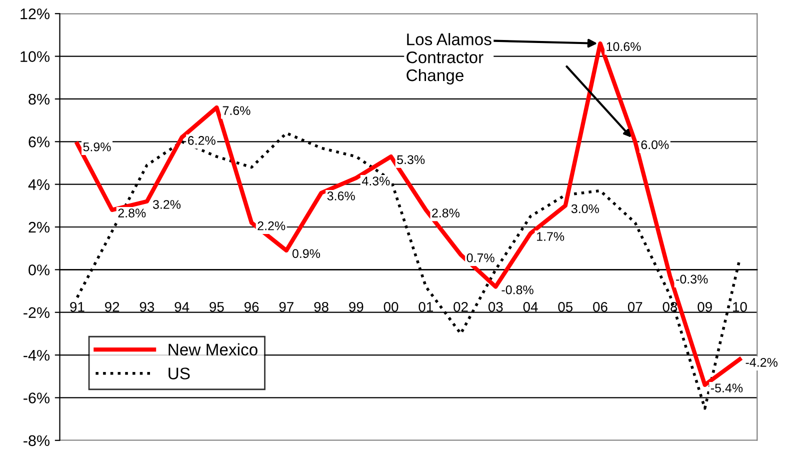 The image size is (797, 454). Describe the element at coordinates (306, 253) in the screenshot. I see `data-label: 0.9%` at that location.